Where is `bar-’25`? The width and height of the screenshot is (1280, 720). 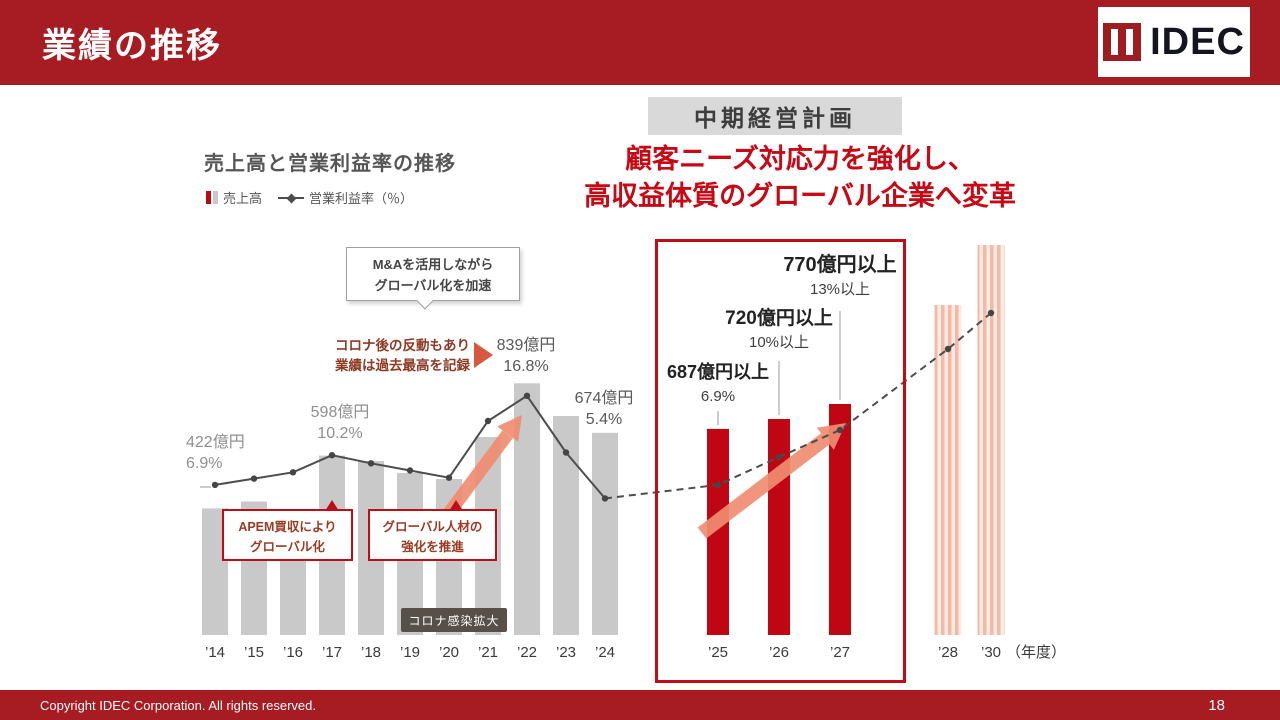 bar-’25 is located at coordinates (718, 531).